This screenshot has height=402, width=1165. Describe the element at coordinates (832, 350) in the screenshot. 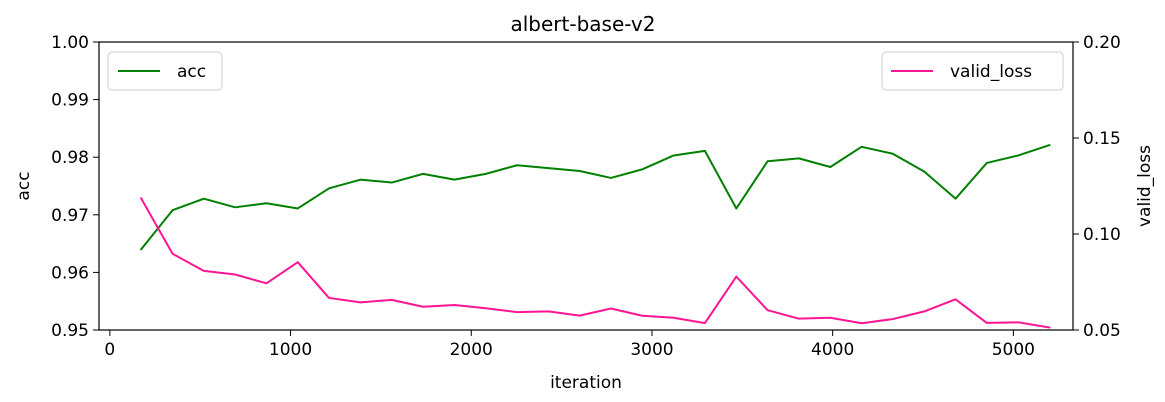

I see `x-tick-label: 4000` at that location.